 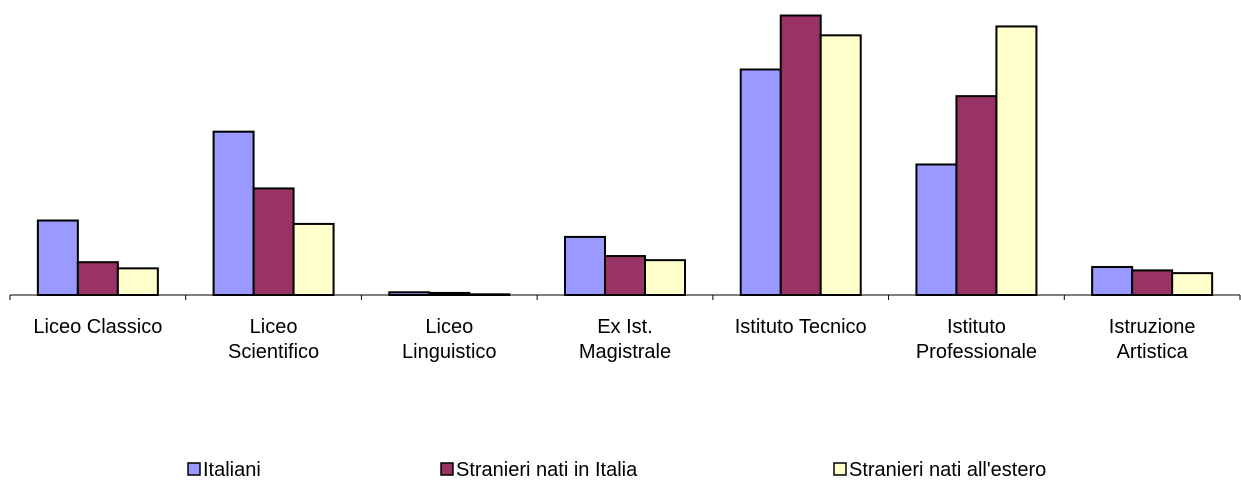 I want to click on legend-label: Italiani, so click(x=232, y=470).